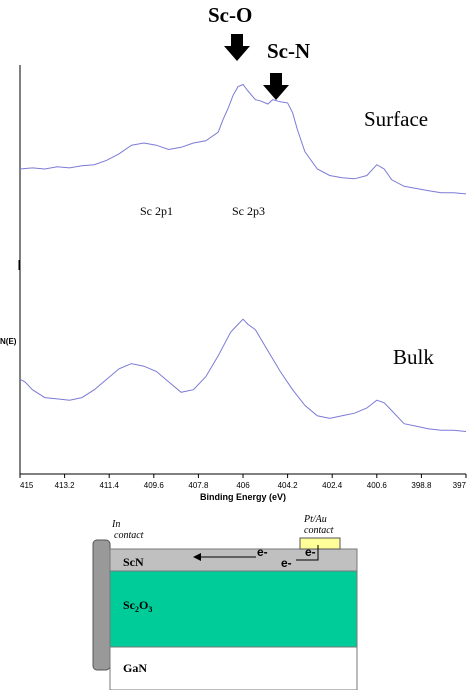  Describe the element at coordinates (233, 668) in the screenshot. I see `gan-layer` at that location.